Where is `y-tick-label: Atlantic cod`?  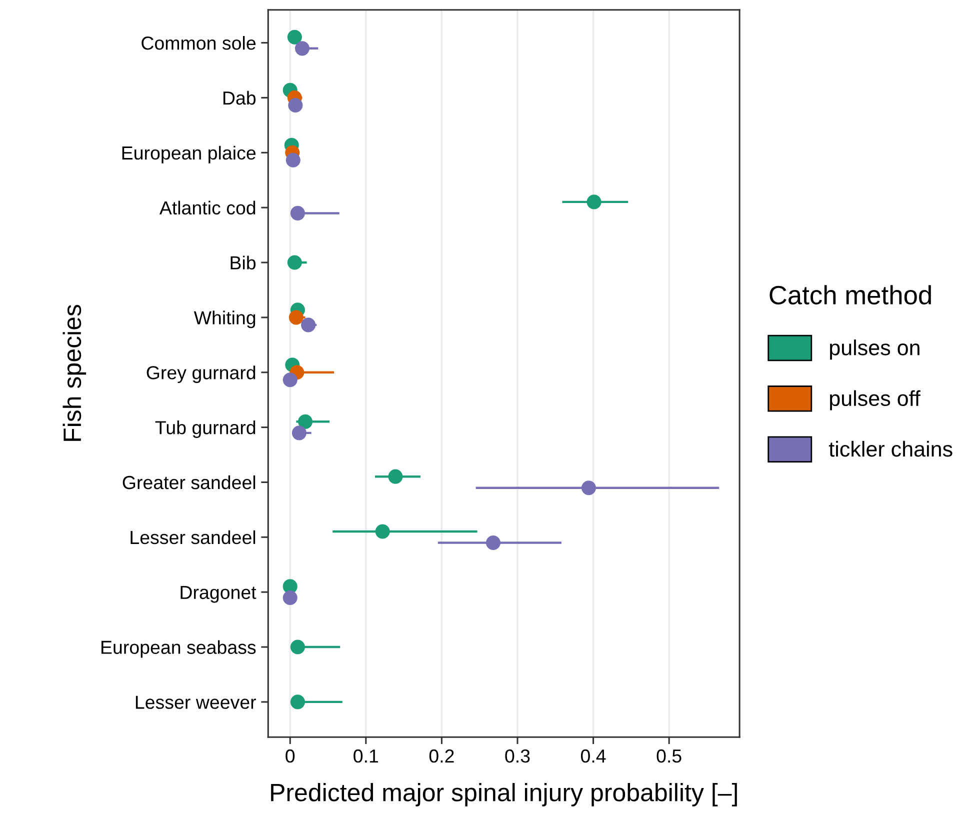 y-tick-label: Atlantic cod is located at coordinates (207, 207).